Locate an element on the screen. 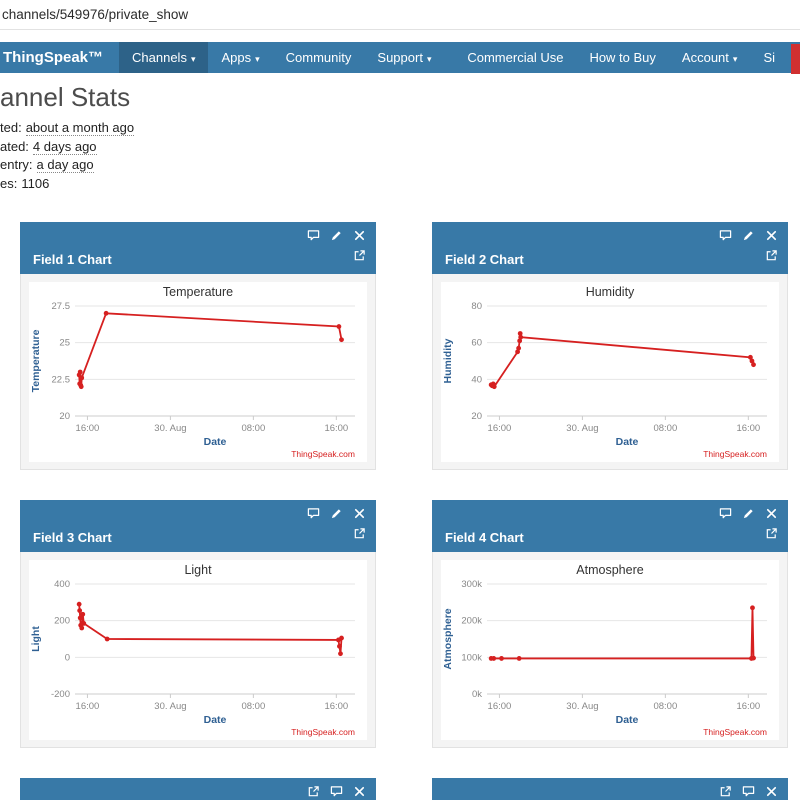  page-title: annel Stats is located at coordinates (65, 97).